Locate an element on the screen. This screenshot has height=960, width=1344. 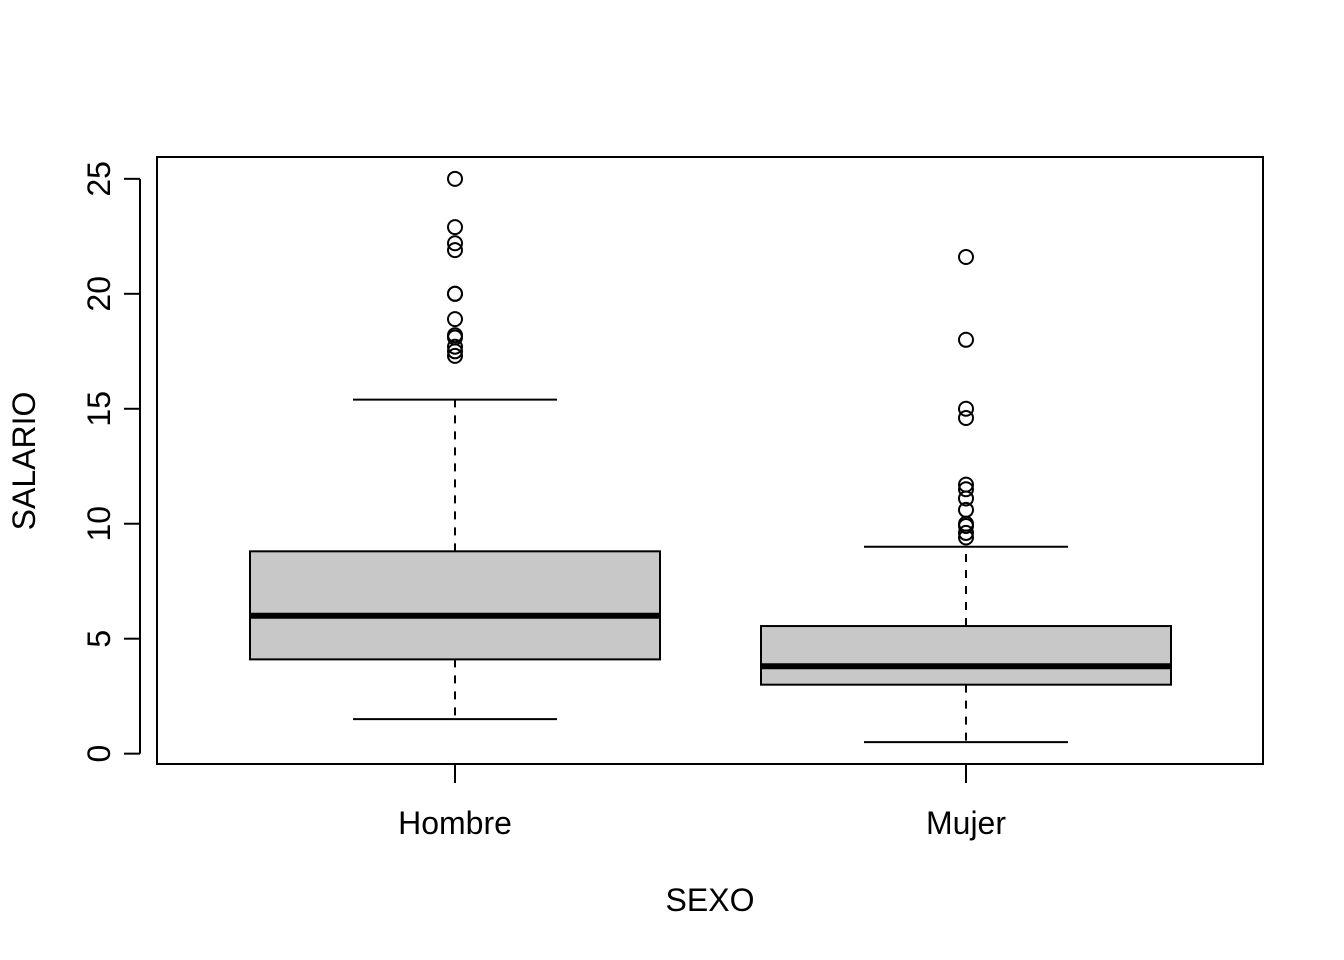
x-axis: Hombre Mujer is located at coordinates (702, 802).